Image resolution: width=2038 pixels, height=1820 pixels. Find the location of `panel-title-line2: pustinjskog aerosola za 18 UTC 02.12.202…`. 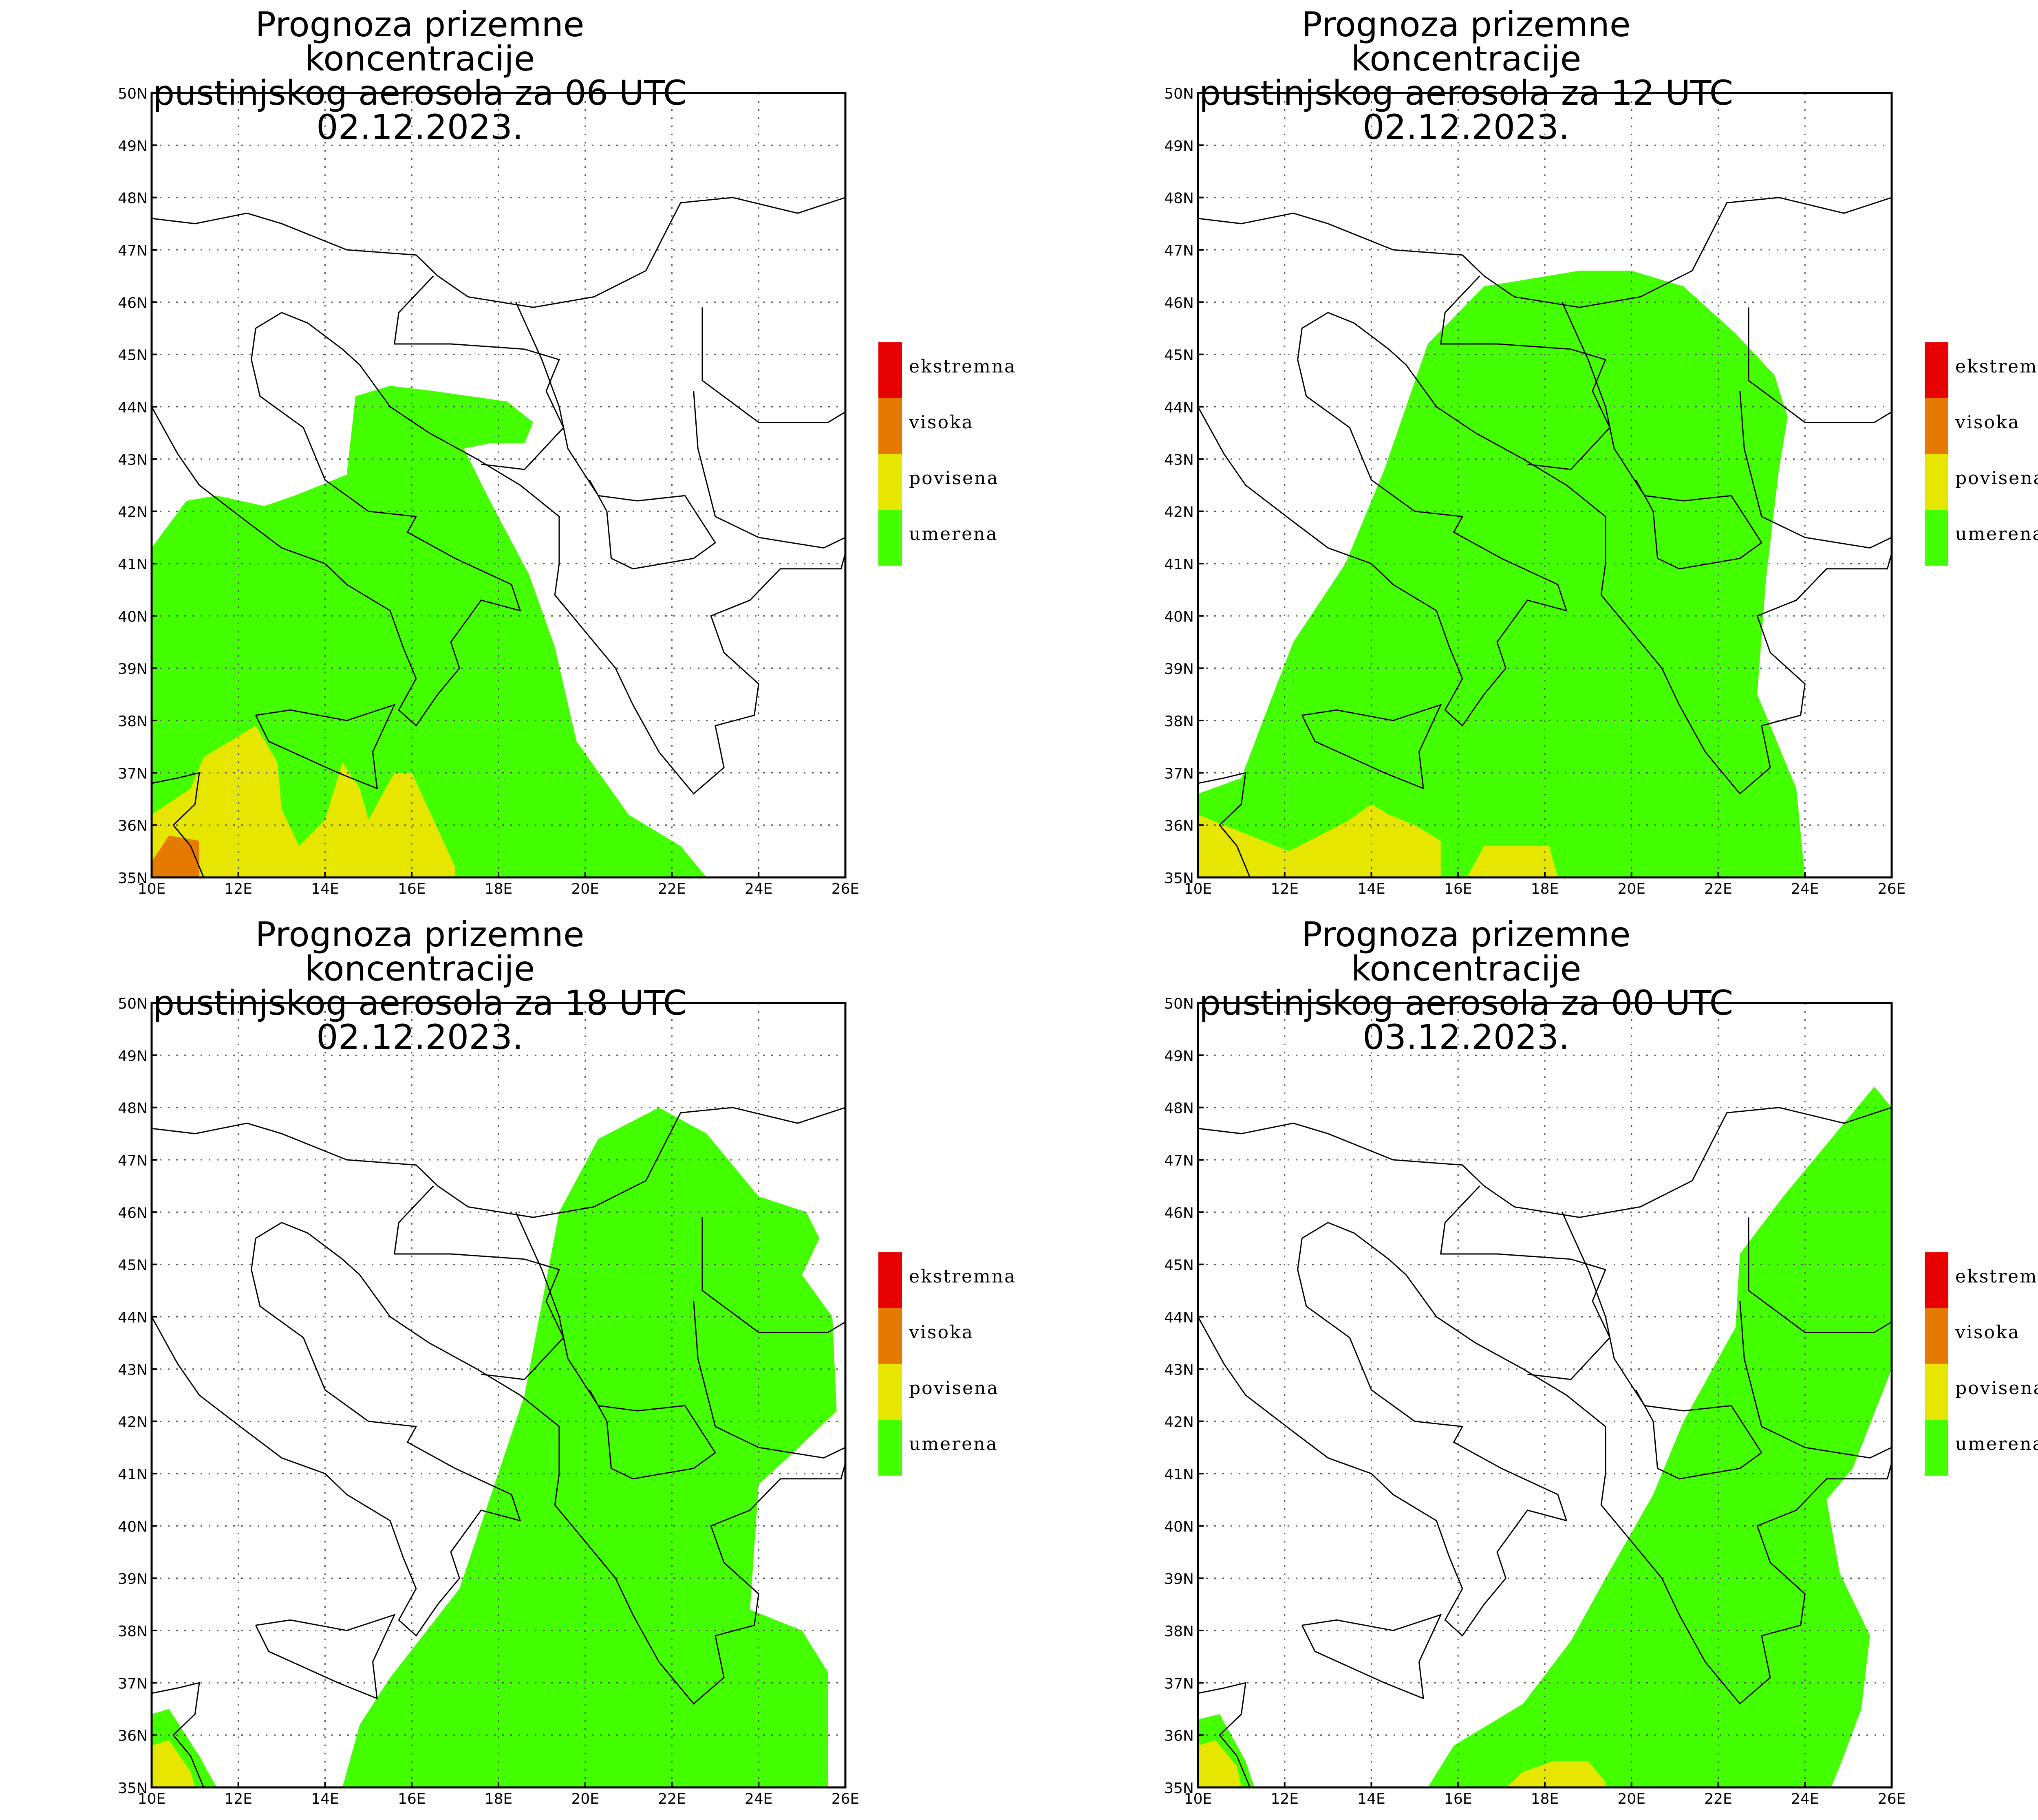

panel-title-line2: pustinjskog aerosola za 18 UTC 02.12.202… is located at coordinates (420, 1020).